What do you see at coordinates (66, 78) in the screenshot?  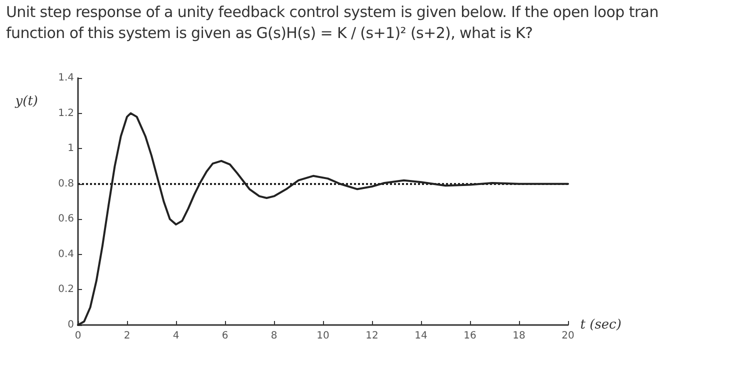 I see `y-tick-label: 1.4` at bounding box center [66, 78].